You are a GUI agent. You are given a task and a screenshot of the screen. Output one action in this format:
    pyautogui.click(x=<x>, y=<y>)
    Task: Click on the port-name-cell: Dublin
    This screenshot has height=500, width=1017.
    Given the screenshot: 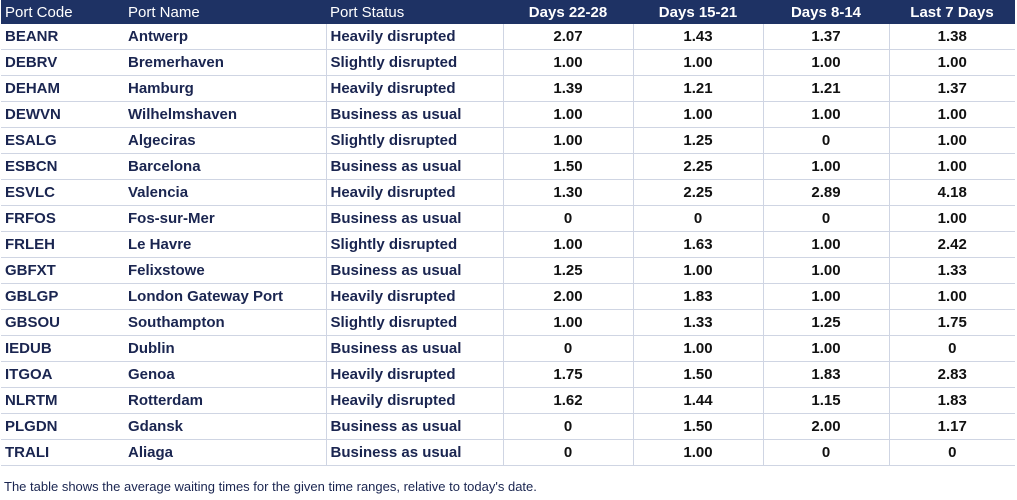 What is the action you would take?
    pyautogui.click(x=225, y=348)
    